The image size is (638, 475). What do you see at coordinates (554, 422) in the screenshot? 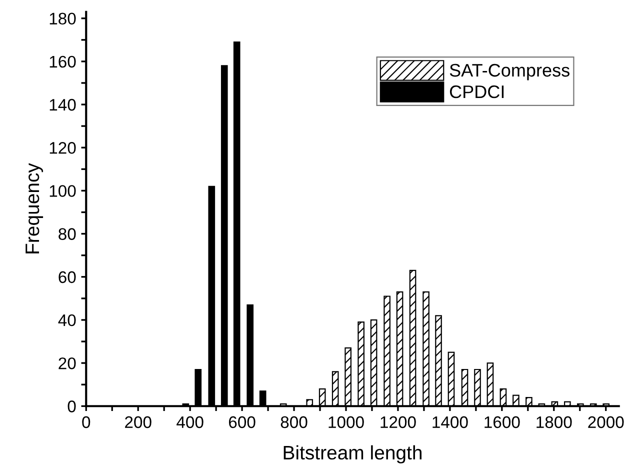
I see `x-tick-label: 1800` at bounding box center [554, 422].